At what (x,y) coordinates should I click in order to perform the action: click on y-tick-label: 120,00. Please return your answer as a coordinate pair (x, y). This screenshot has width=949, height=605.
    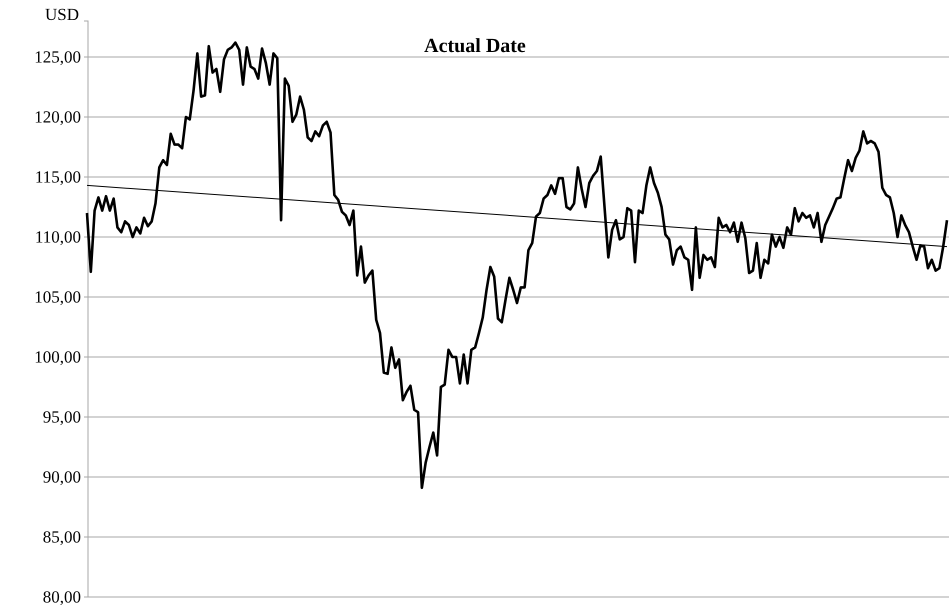
    Looking at the image, I should click on (57, 116).